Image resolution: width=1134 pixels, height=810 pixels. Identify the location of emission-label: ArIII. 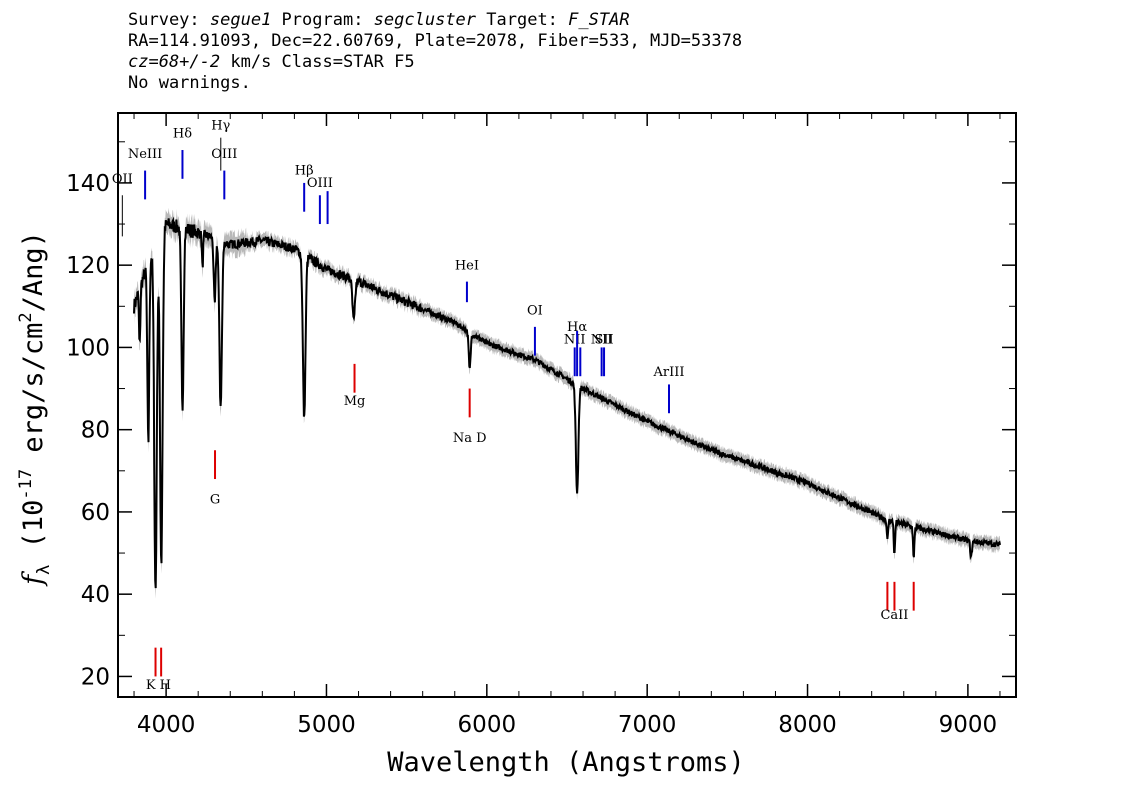
(668, 372).